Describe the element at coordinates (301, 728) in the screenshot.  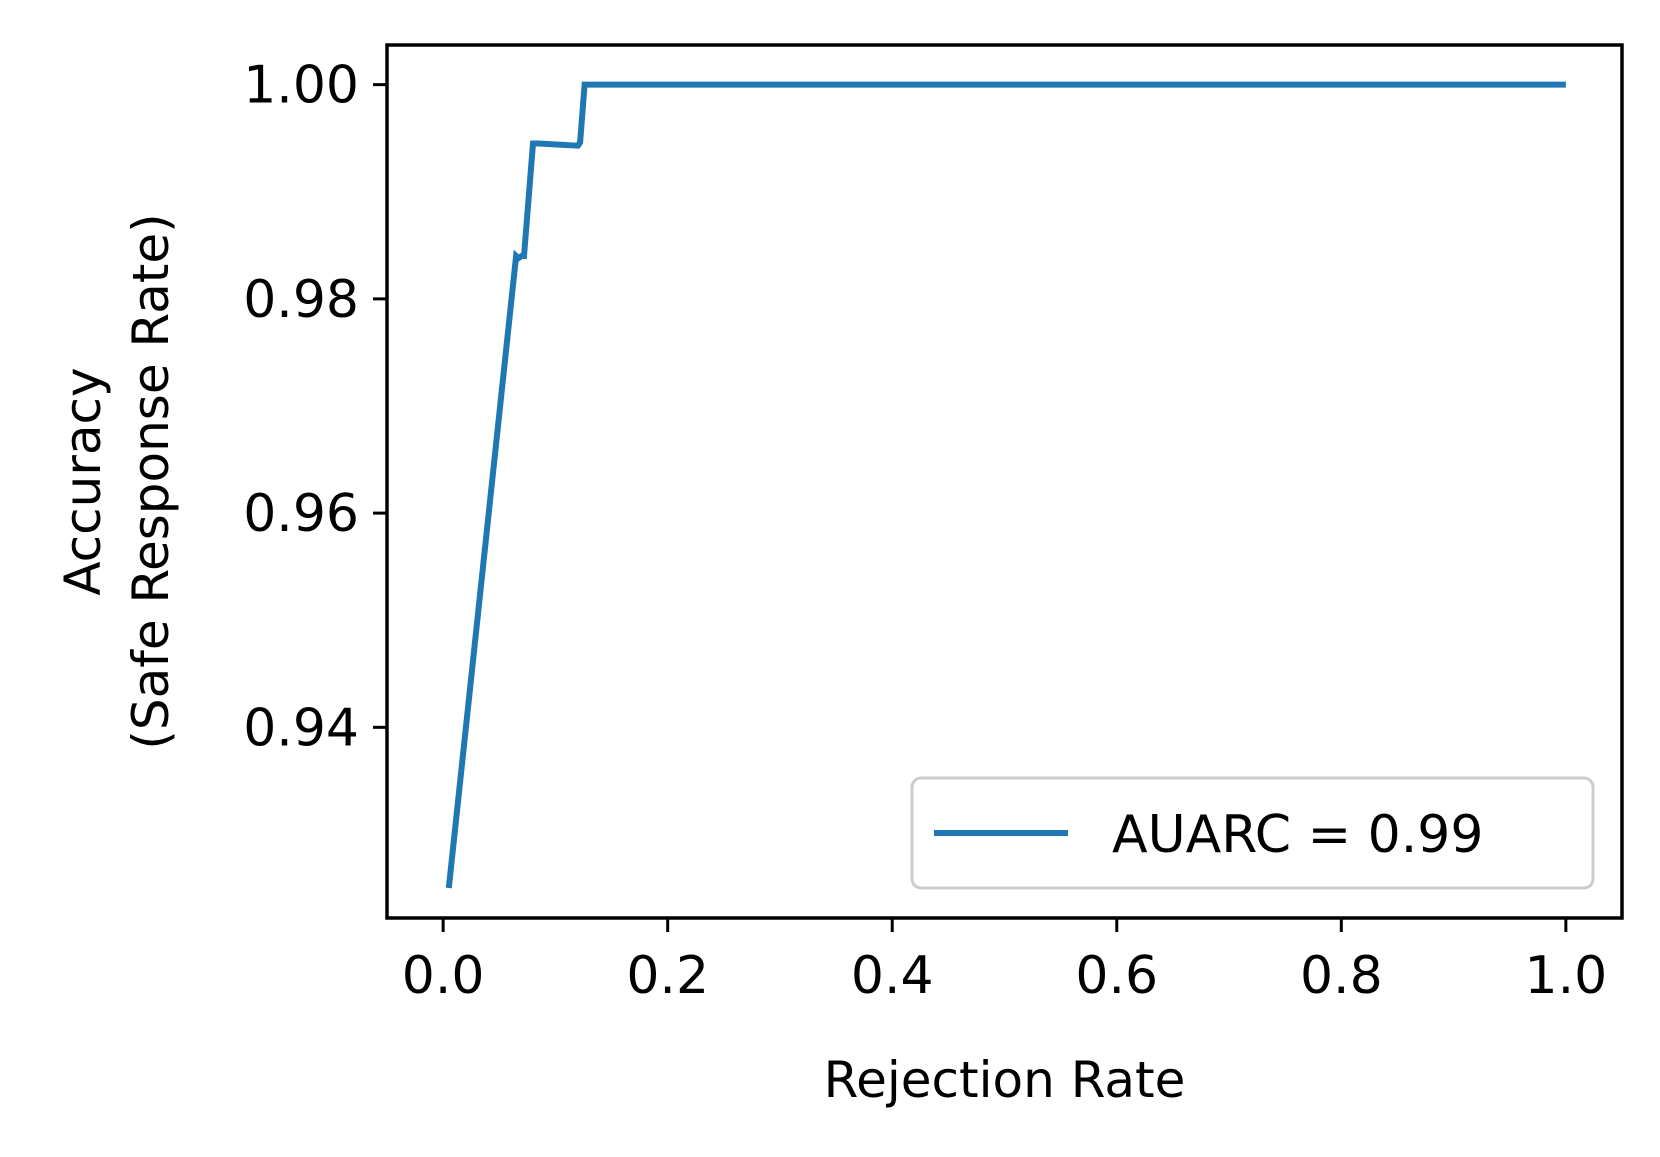
I see `y-tick-label: 0.94` at that location.